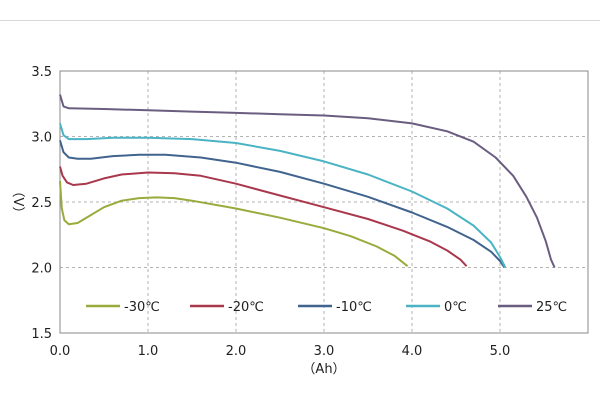 Image resolution: width=600 pixels, height=400 pixels. I want to click on y-tick-label: 2.5, so click(41, 203).